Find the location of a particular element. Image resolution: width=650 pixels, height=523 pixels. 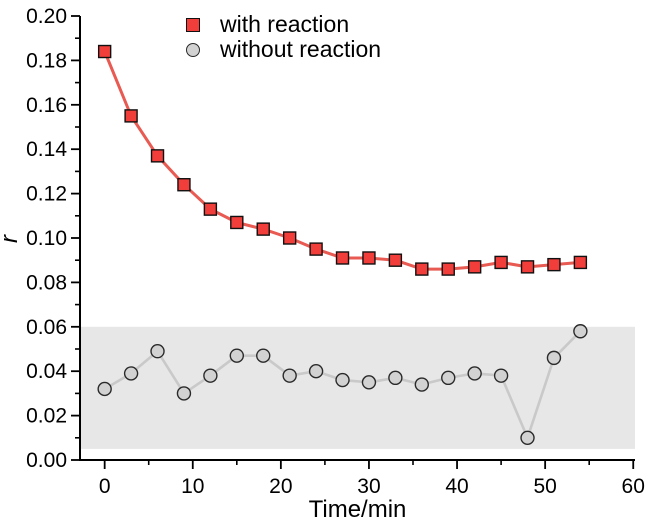

y-tick-label: 0.16 is located at coordinates (46, 105).